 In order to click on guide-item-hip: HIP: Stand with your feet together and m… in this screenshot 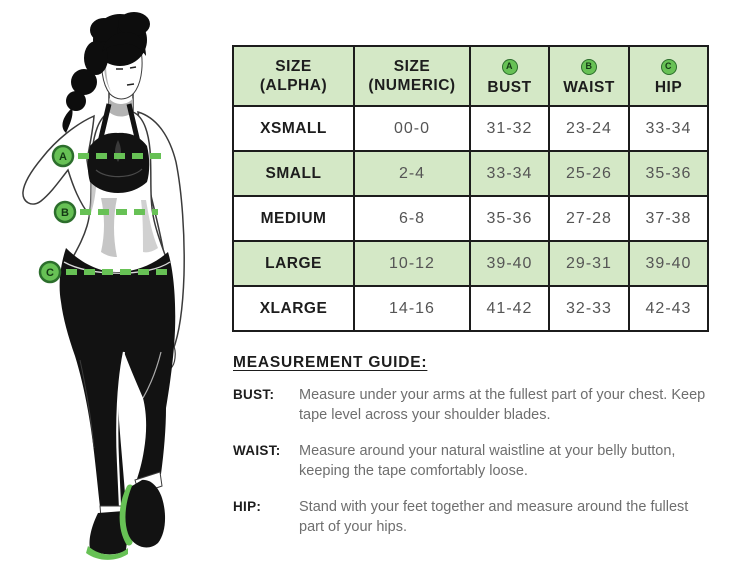, I will do `click(477, 517)`.